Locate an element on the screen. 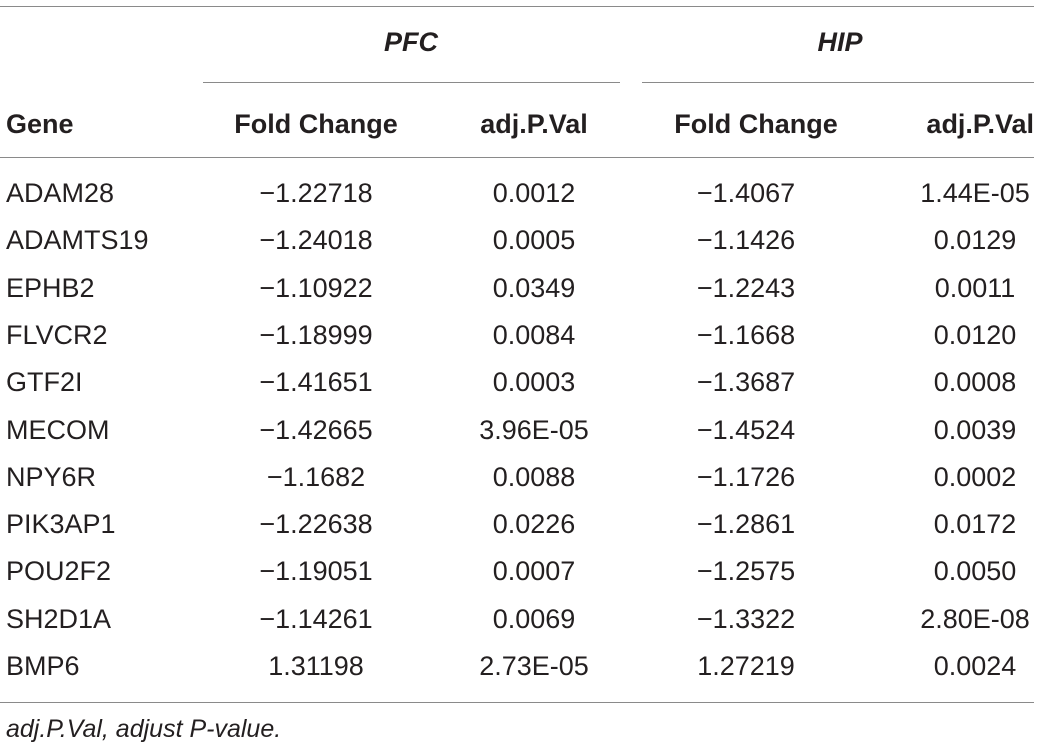  table-row: MECOM −1.42665 3.96E-05 −1.4524 0.0039 is located at coordinates (520, 437).